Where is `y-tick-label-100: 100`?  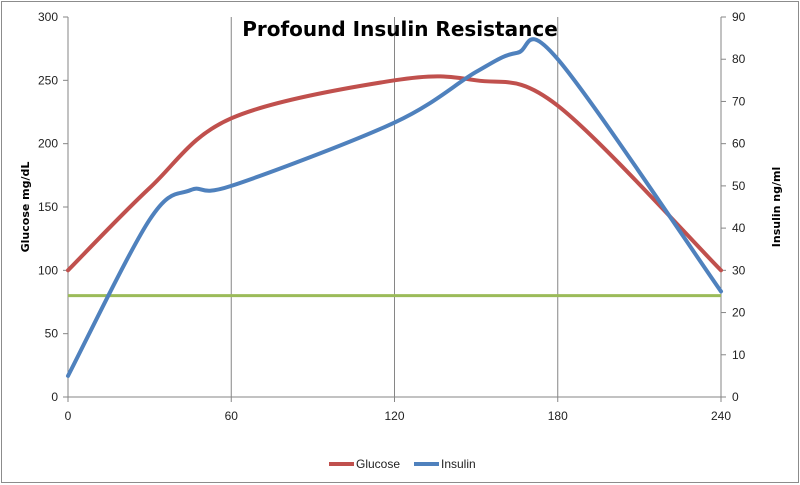
y-tick-label-100: 100 is located at coordinates (48, 270).